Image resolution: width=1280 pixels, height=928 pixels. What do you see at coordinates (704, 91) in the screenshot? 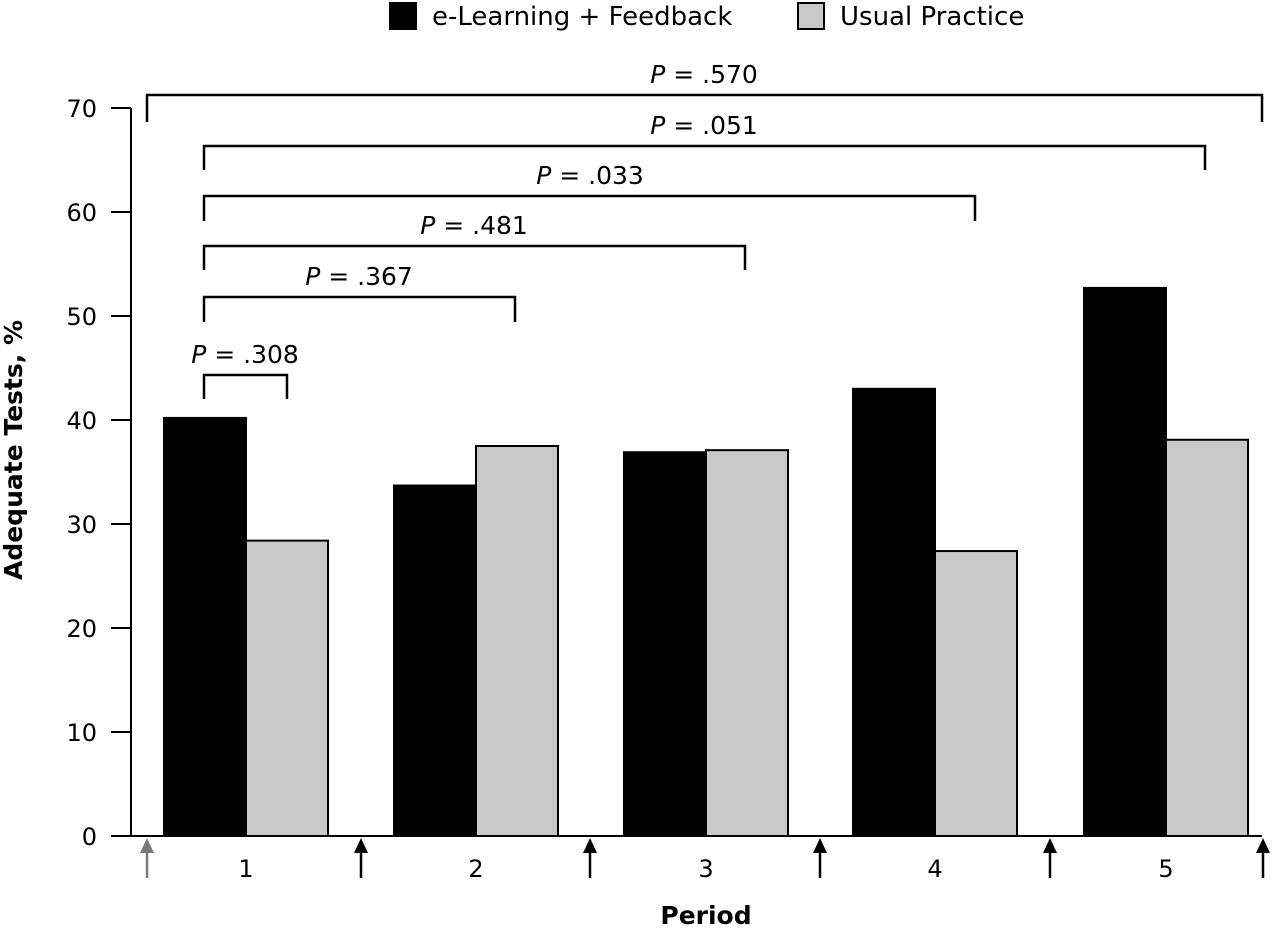
I see `comparison-bracket: P = .570` at bounding box center [704, 91].